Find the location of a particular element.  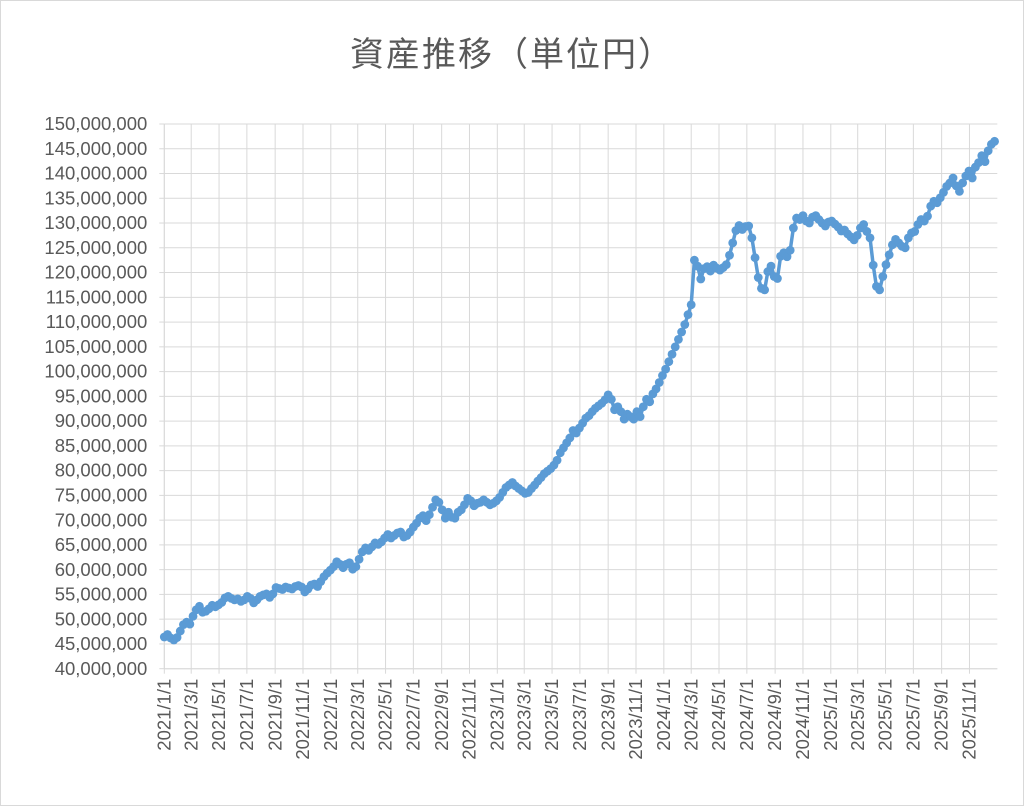

x-axis-tick-label: 2022/7/1 is located at coordinates (412, 715).